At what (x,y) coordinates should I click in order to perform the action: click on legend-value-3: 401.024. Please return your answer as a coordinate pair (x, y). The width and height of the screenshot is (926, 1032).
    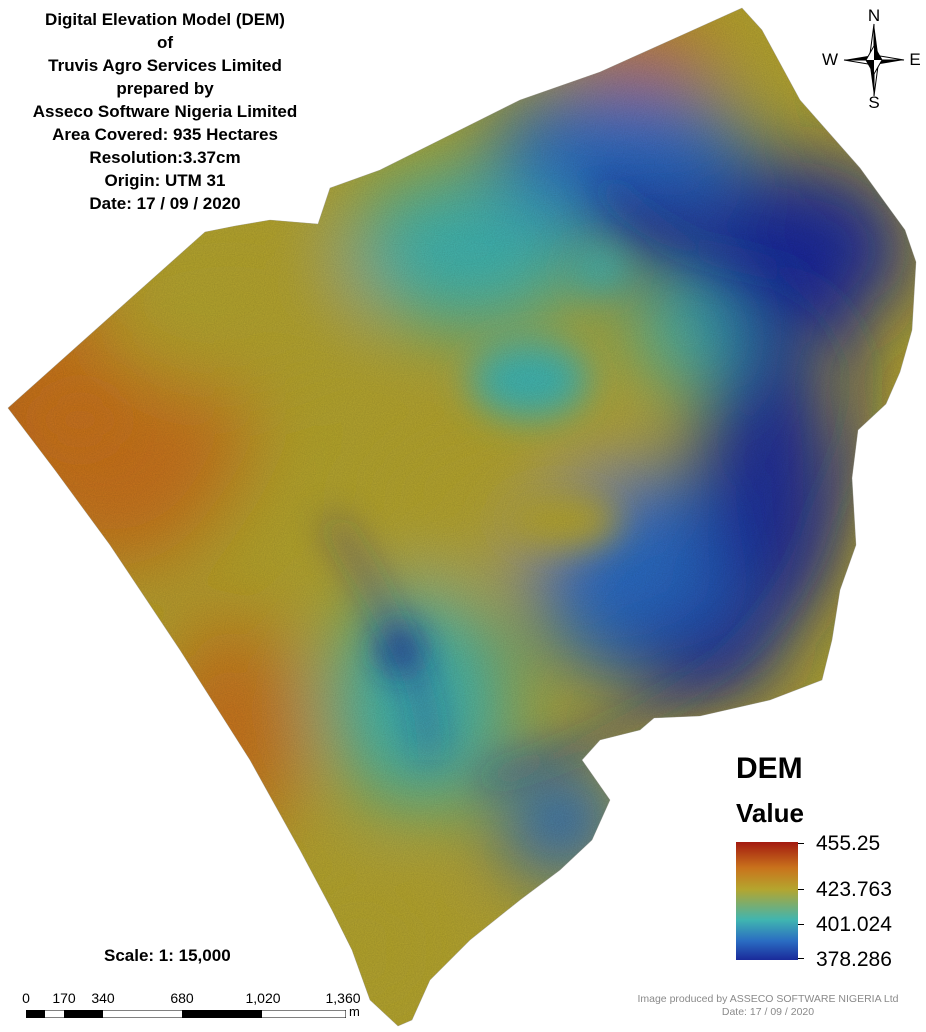
    Looking at the image, I should click on (854, 924).